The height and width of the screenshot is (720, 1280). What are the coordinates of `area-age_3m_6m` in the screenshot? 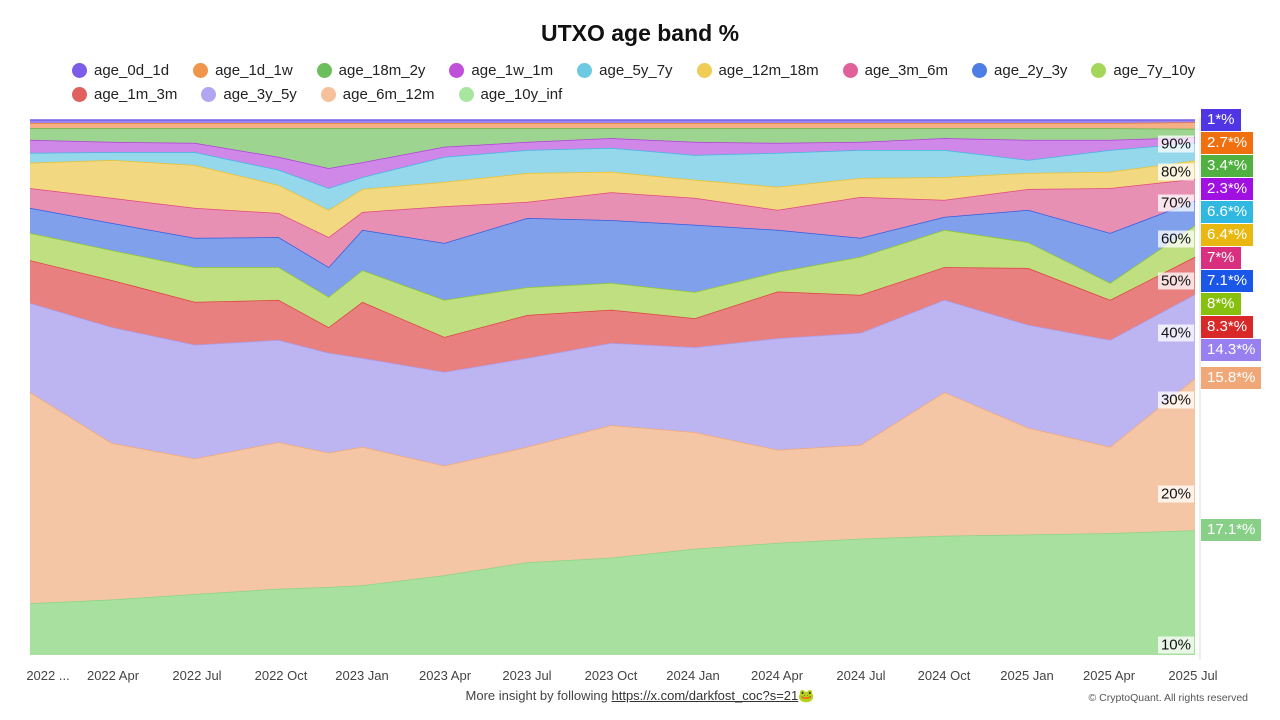 It's located at (612, 223).